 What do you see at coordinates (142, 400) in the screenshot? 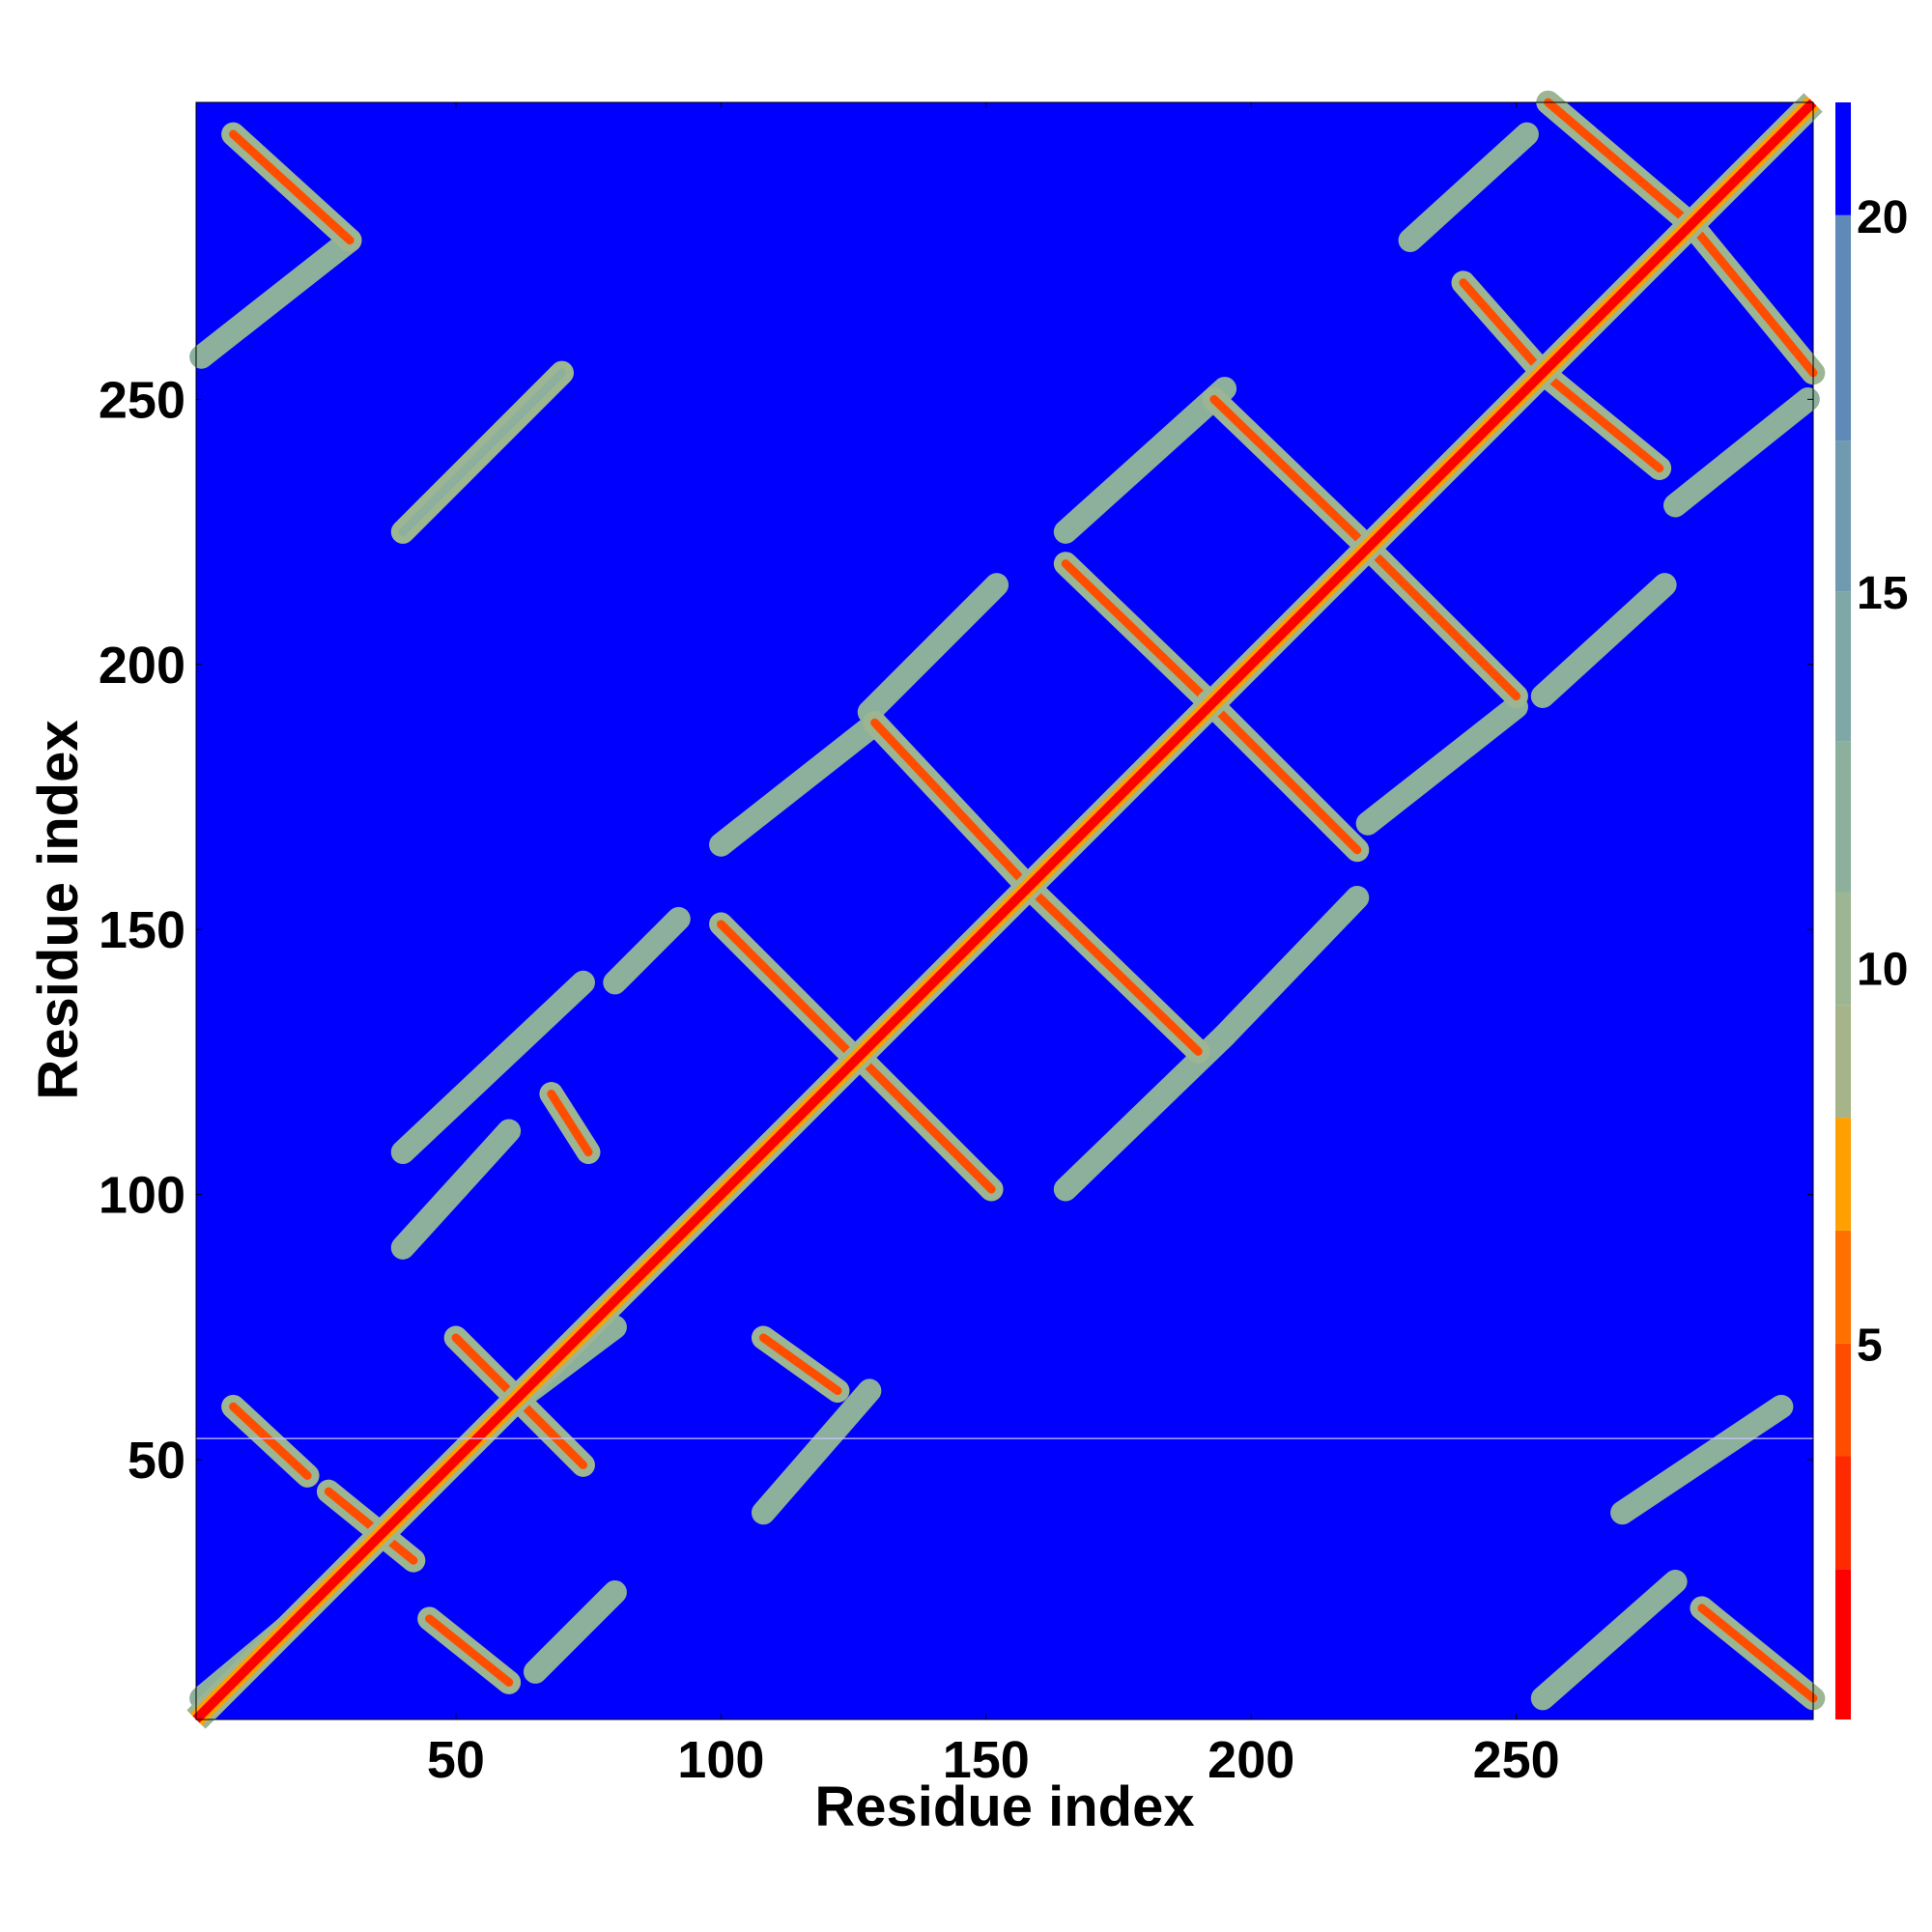
I see `y-tick-label: 250` at bounding box center [142, 400].